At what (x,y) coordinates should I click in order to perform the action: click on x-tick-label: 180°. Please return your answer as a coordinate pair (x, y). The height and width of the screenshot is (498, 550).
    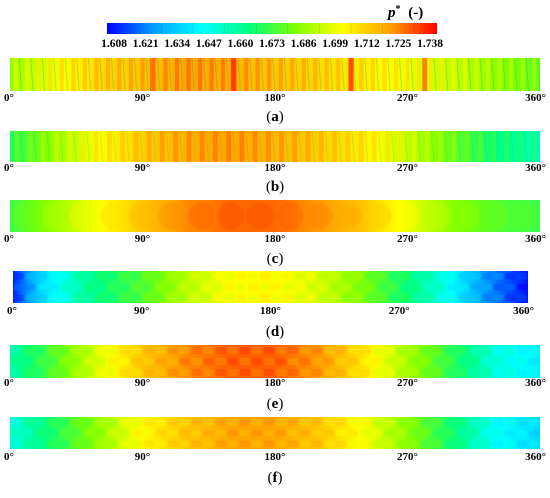
    Looking at the image, I should click on (270, 311).